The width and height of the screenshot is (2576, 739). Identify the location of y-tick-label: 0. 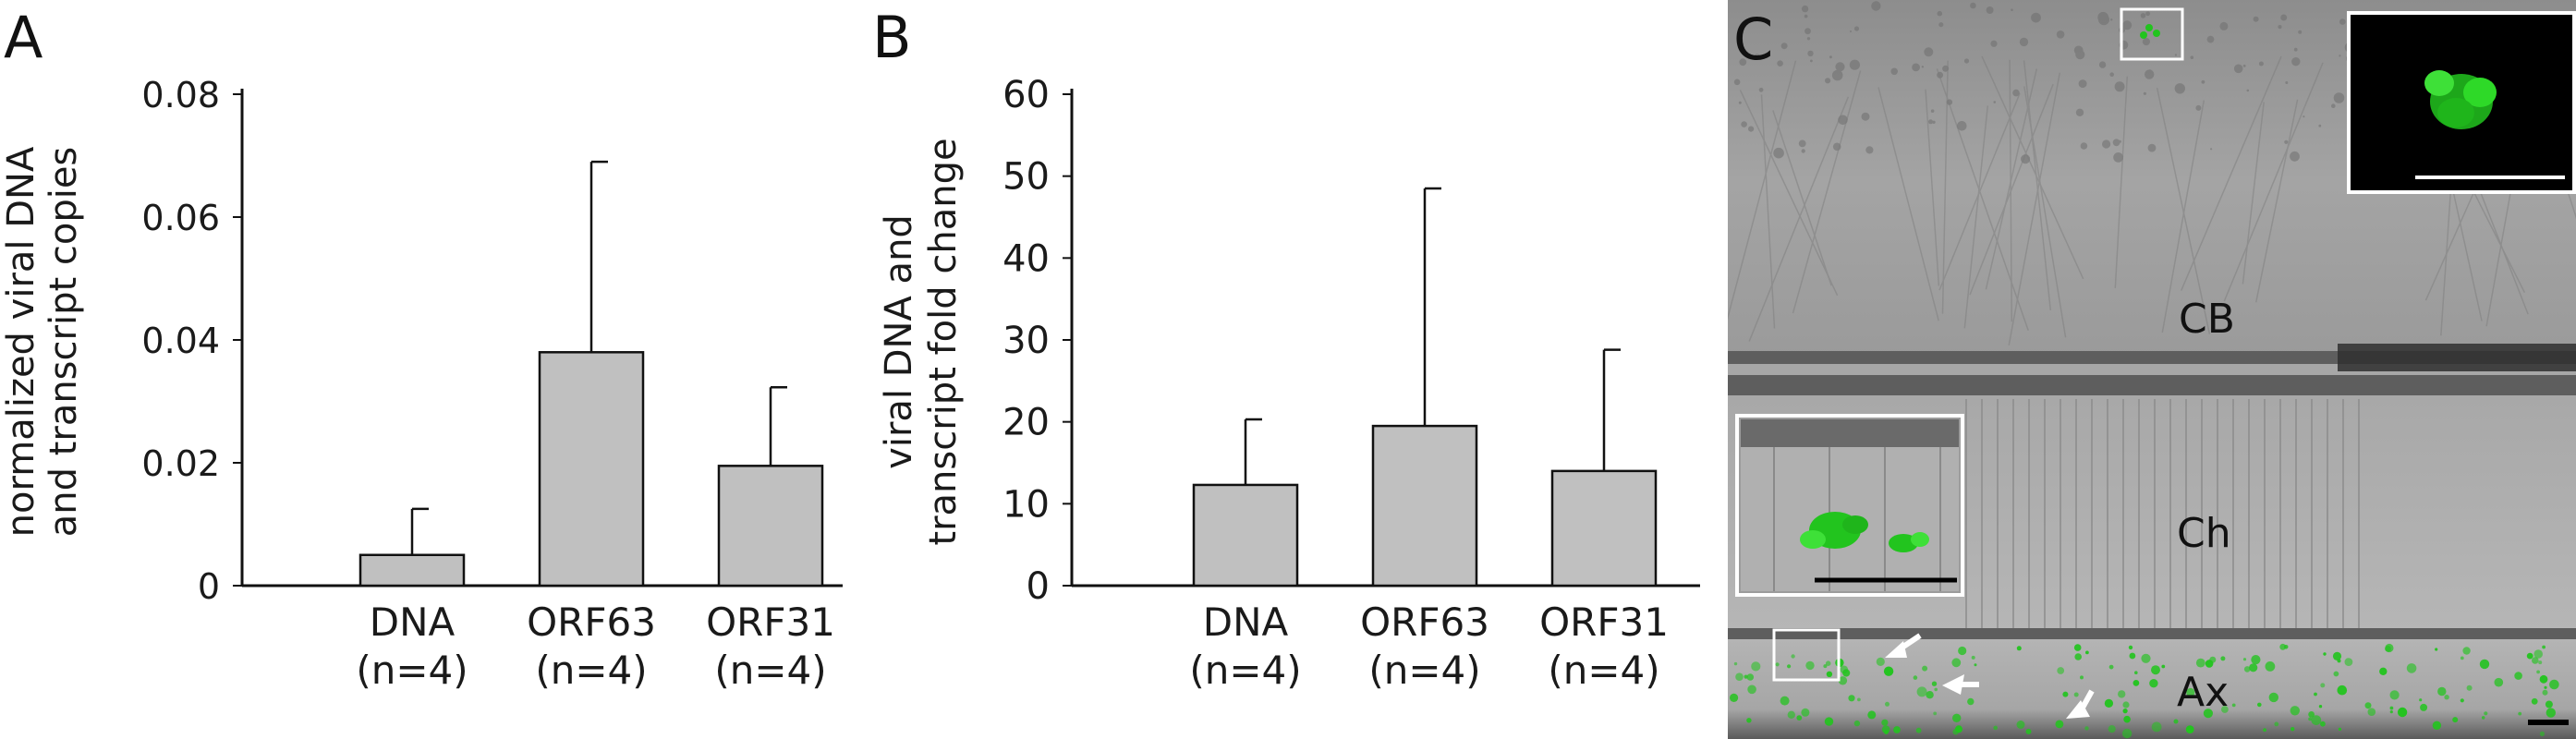
(209, 586).